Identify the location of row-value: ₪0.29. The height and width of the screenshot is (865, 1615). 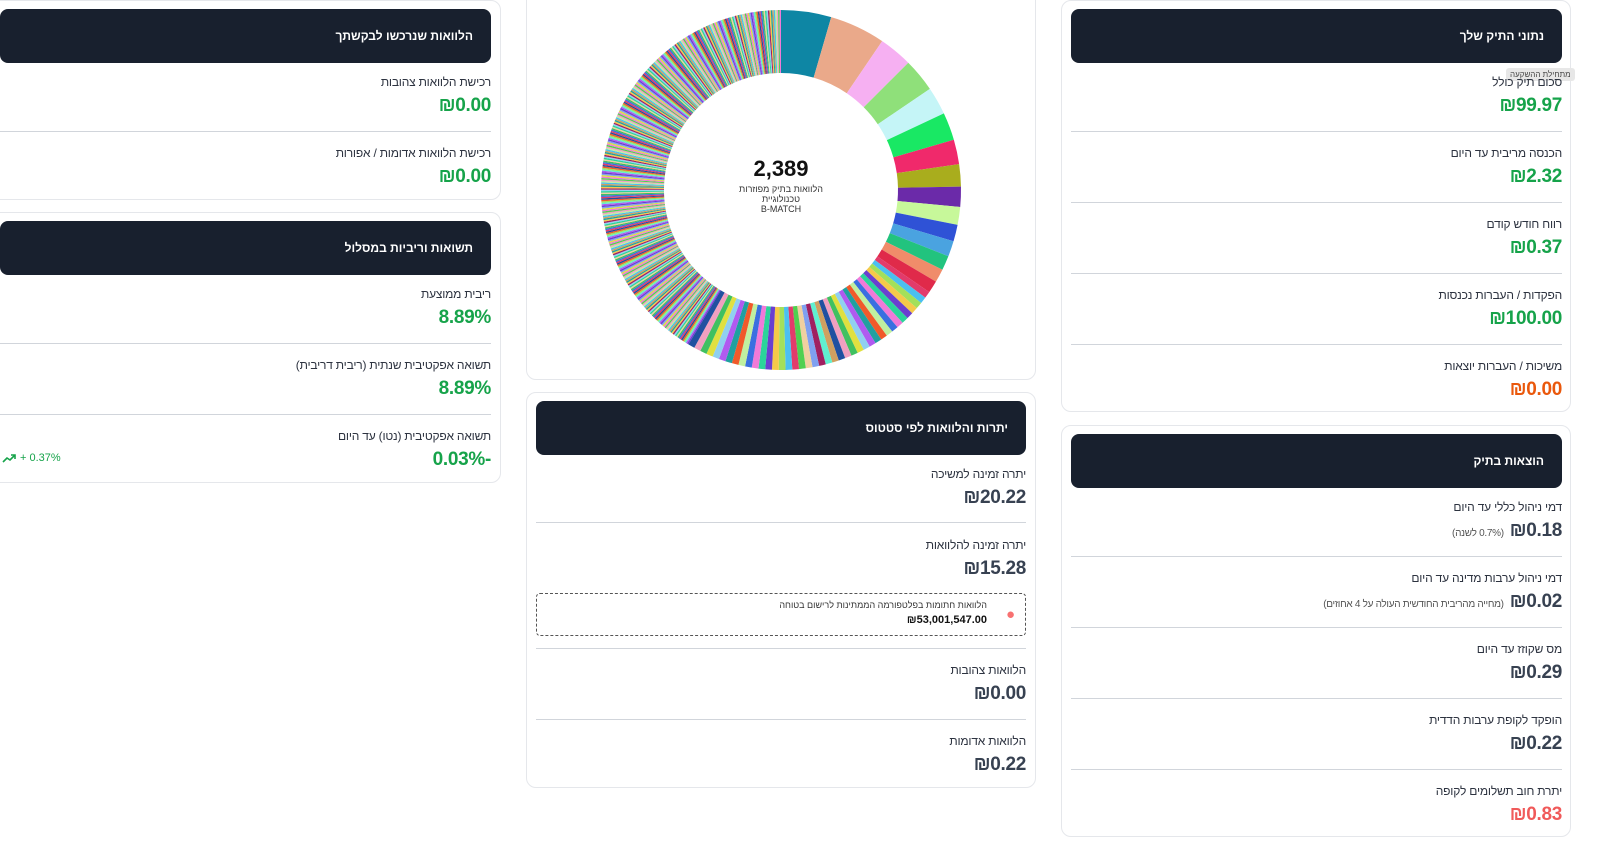
(1536, 672).